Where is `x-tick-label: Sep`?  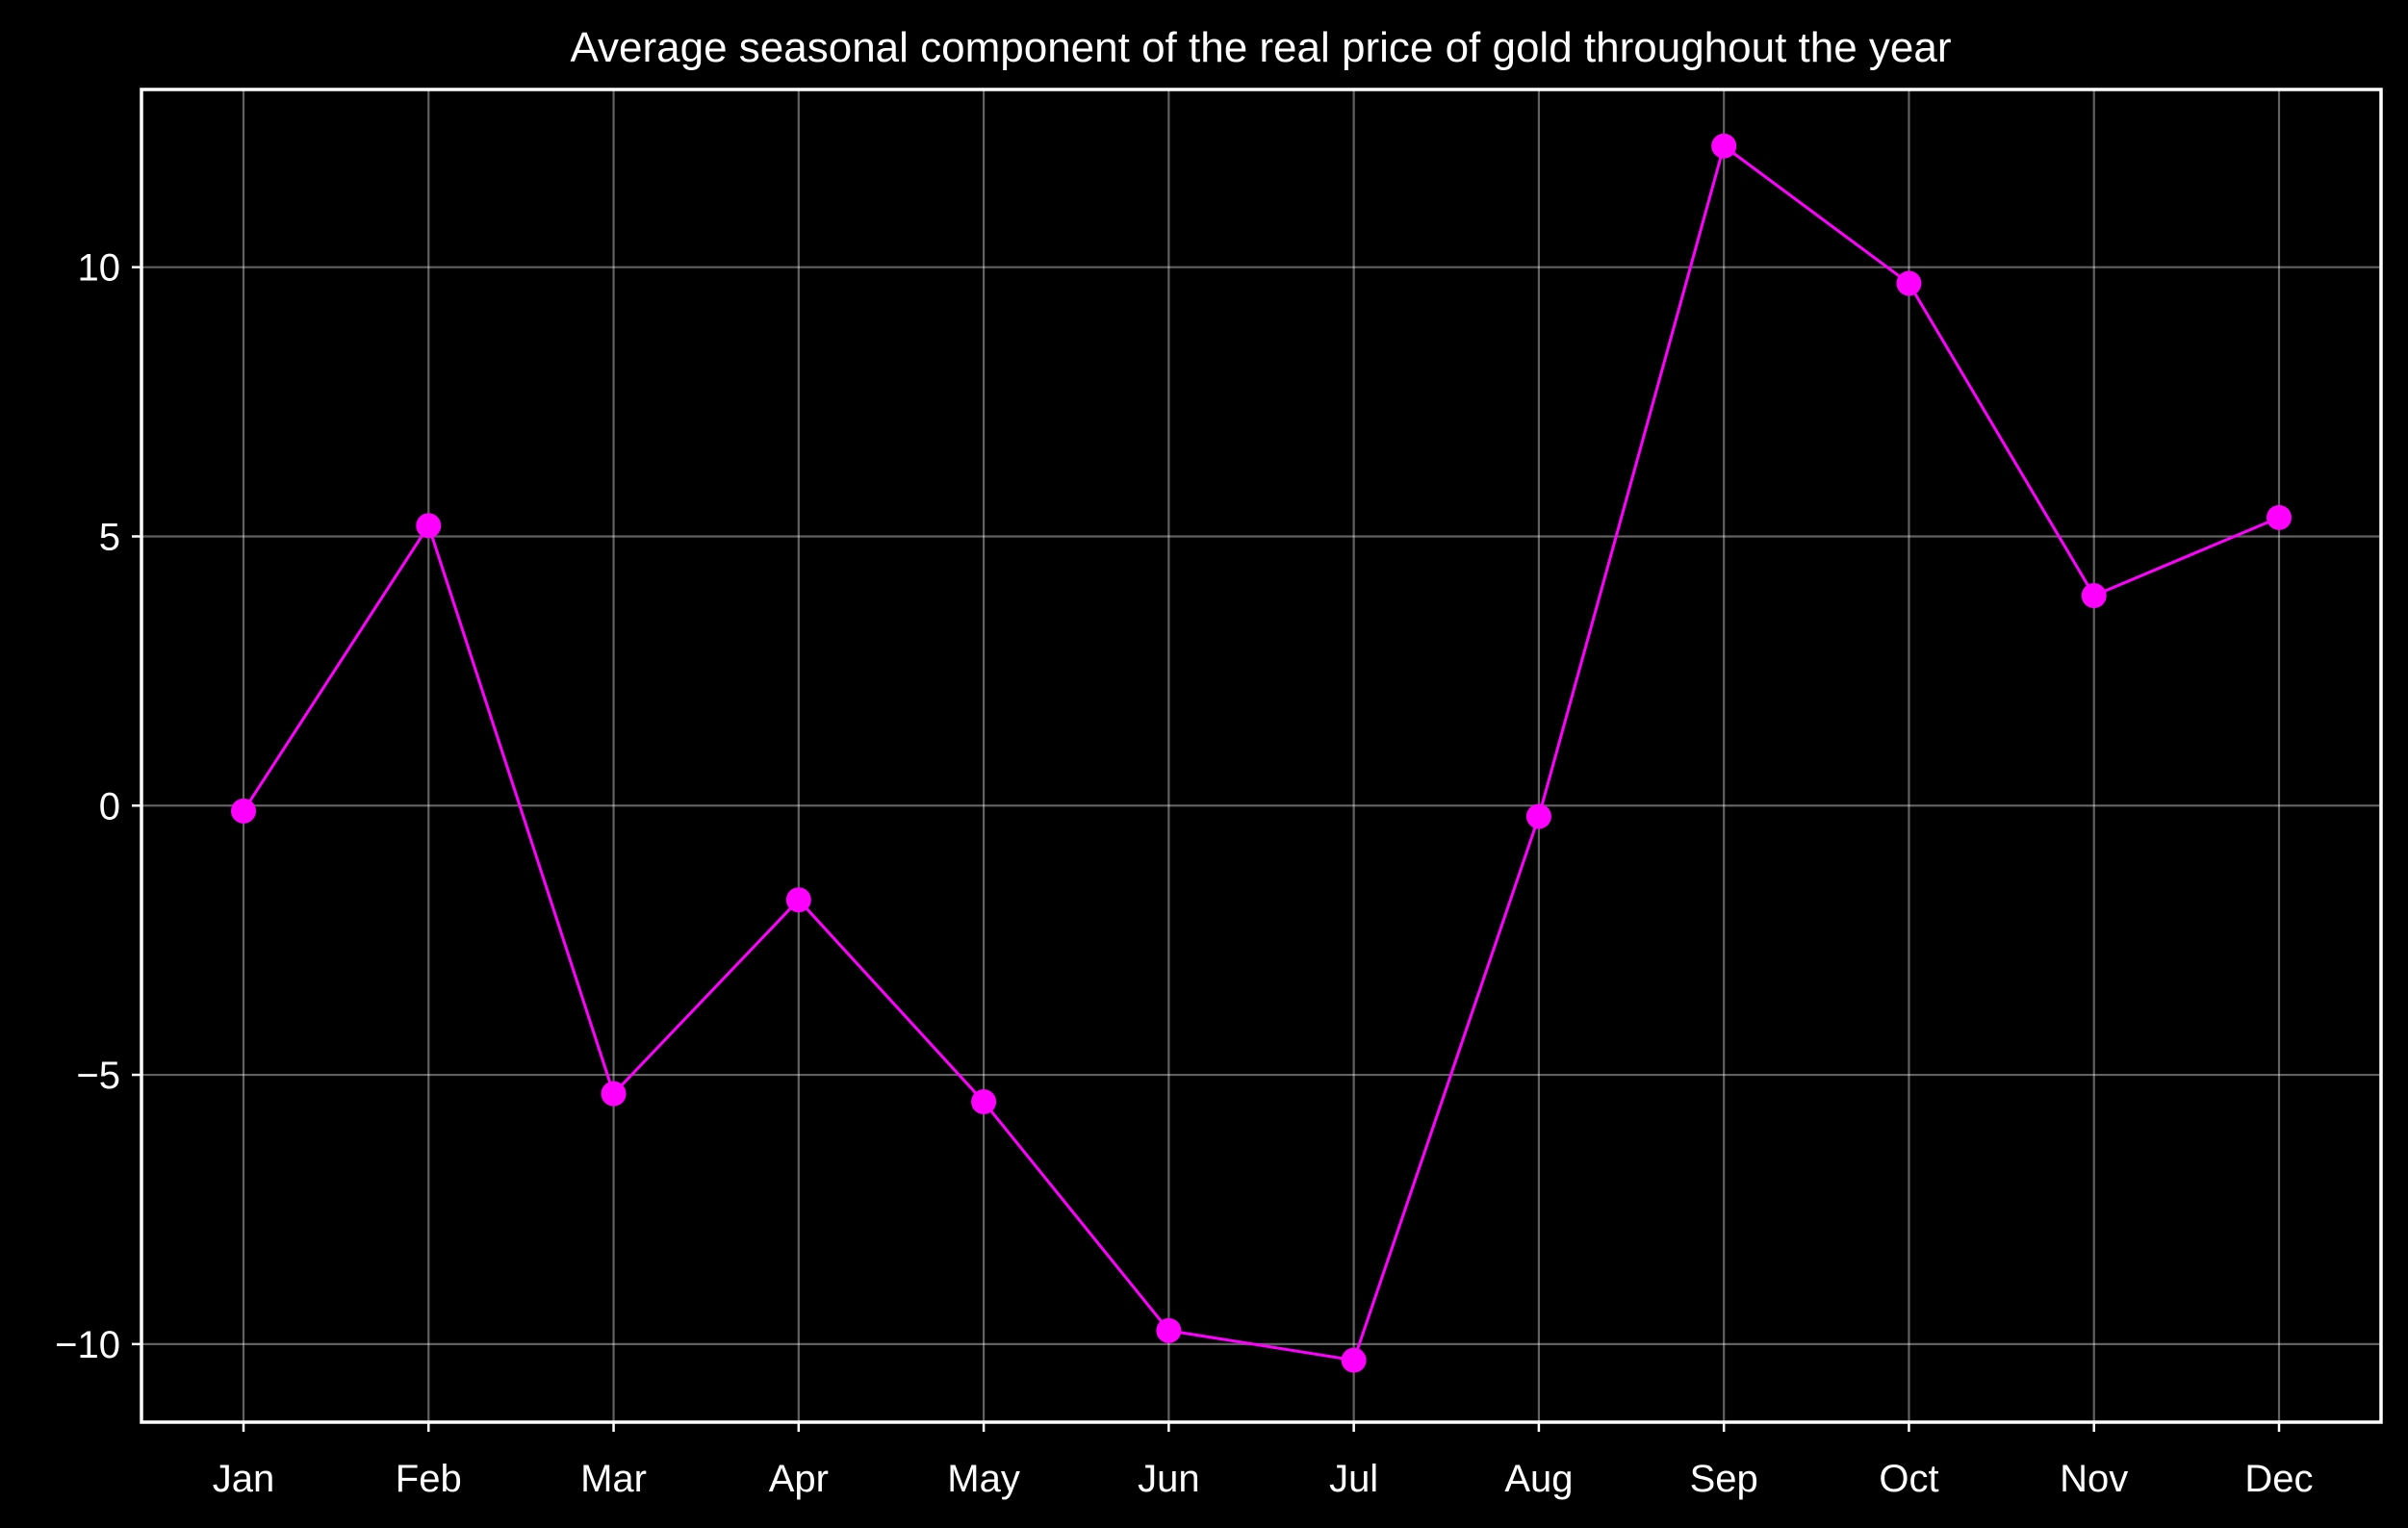 x-tick-label: Sep is located at coordinates (1724, 1479).